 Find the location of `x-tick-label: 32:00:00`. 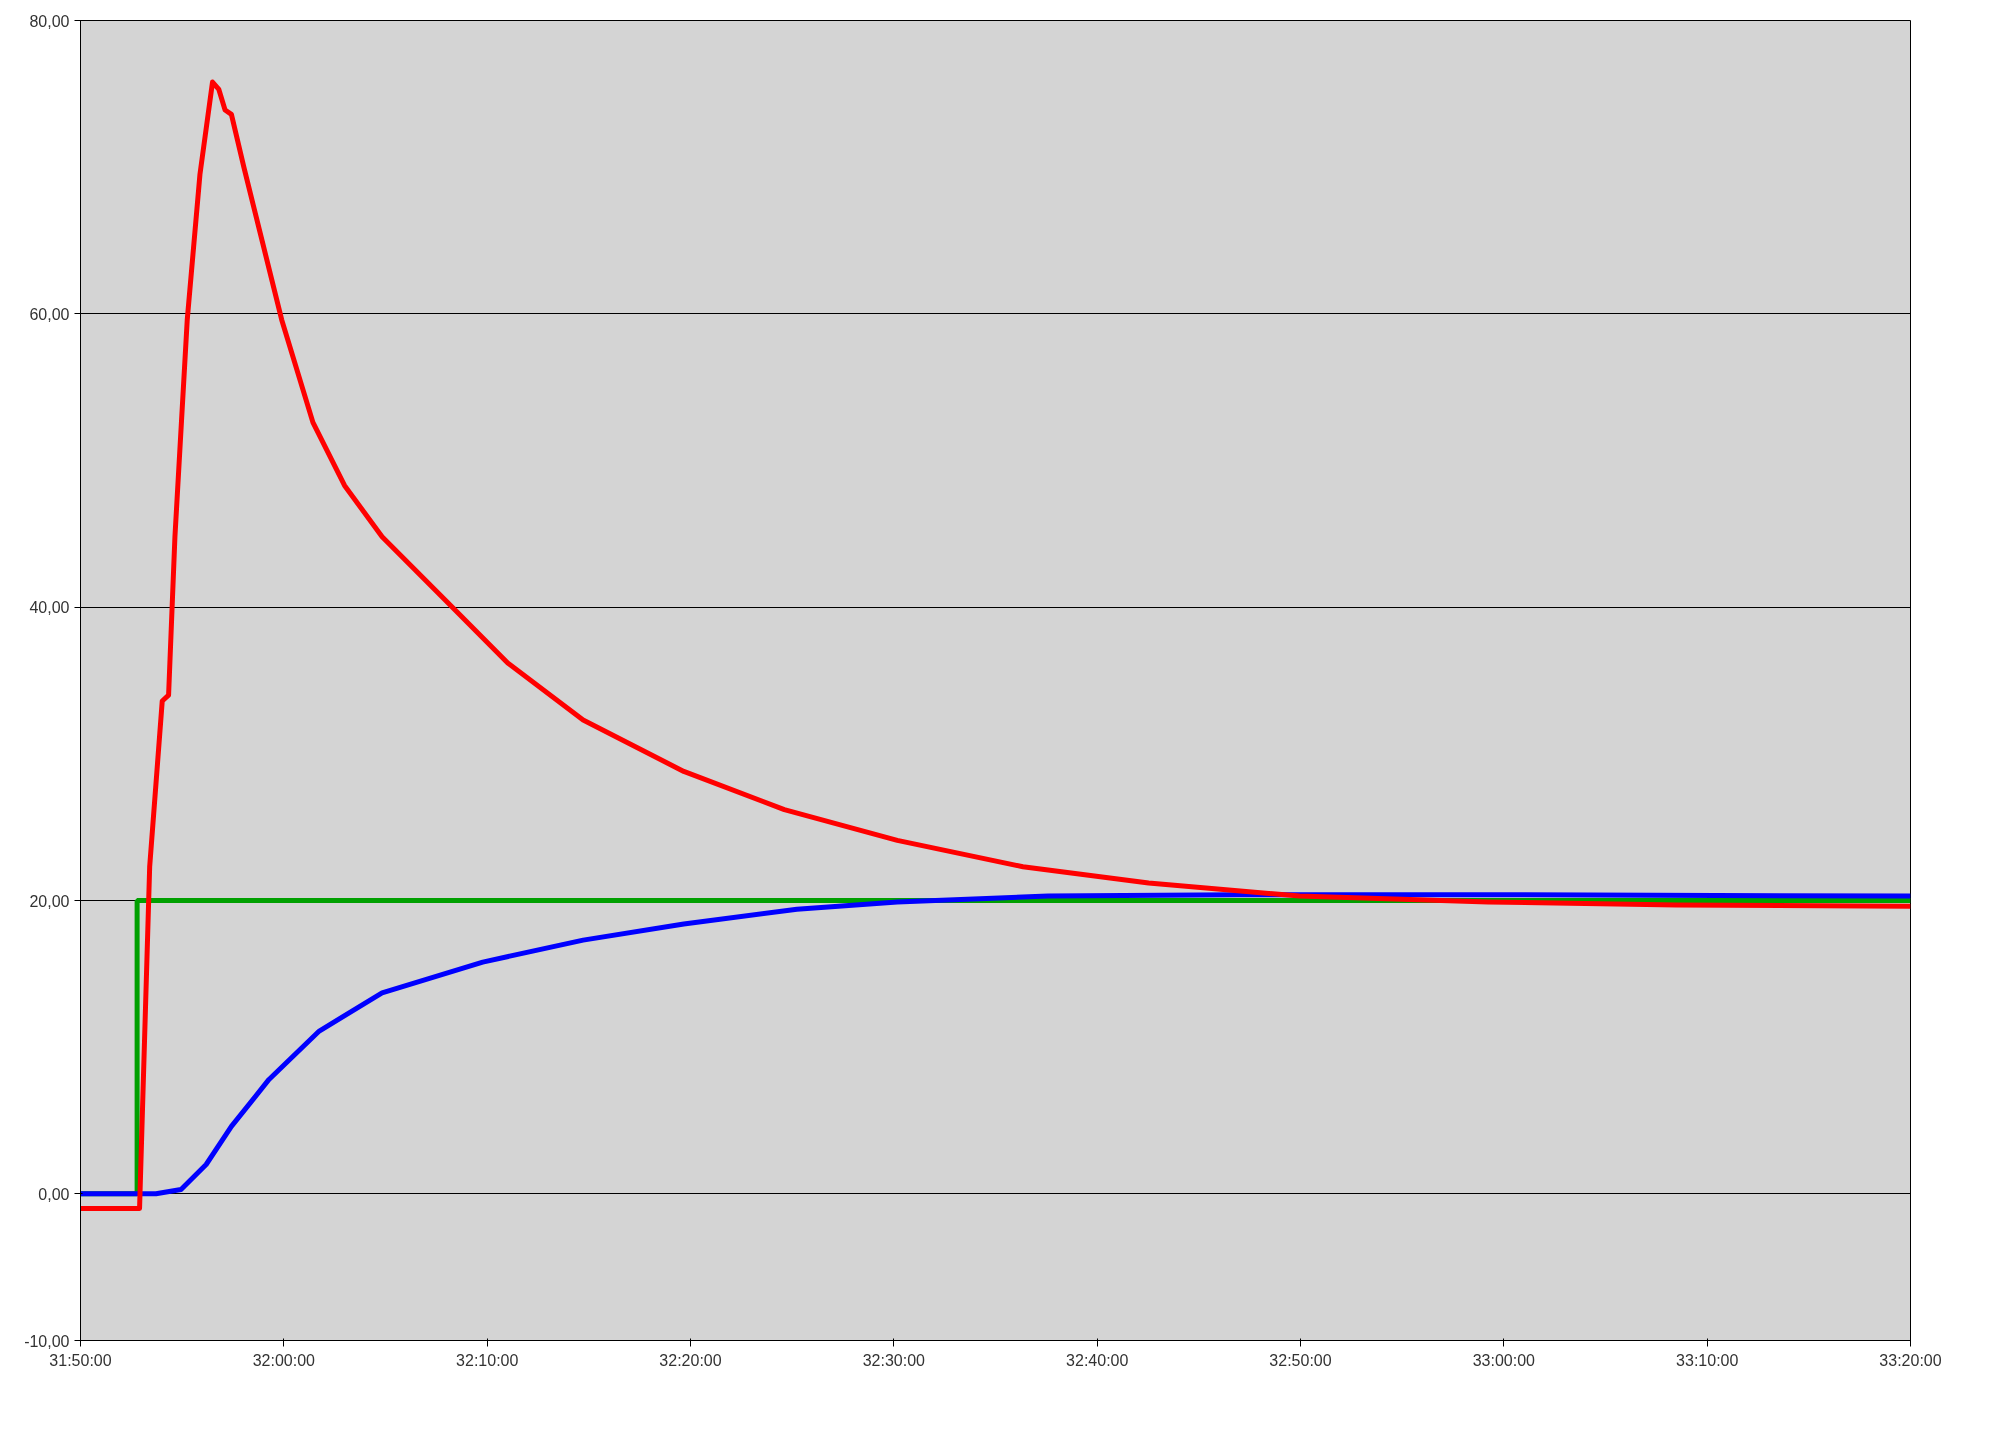

x-tick-label: 32:00:00 is located at coordinates (284, 1360).